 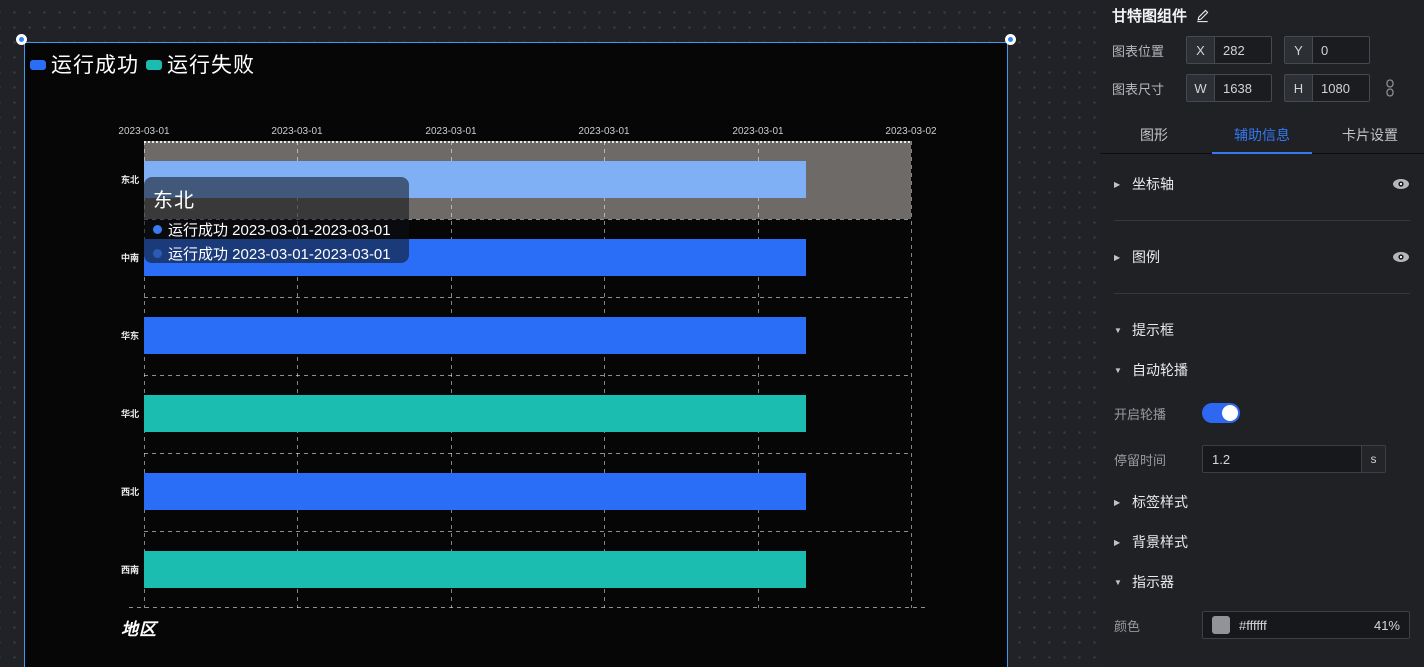 I want to click on section-label: 标签样式, so click(x=1160, y=502).